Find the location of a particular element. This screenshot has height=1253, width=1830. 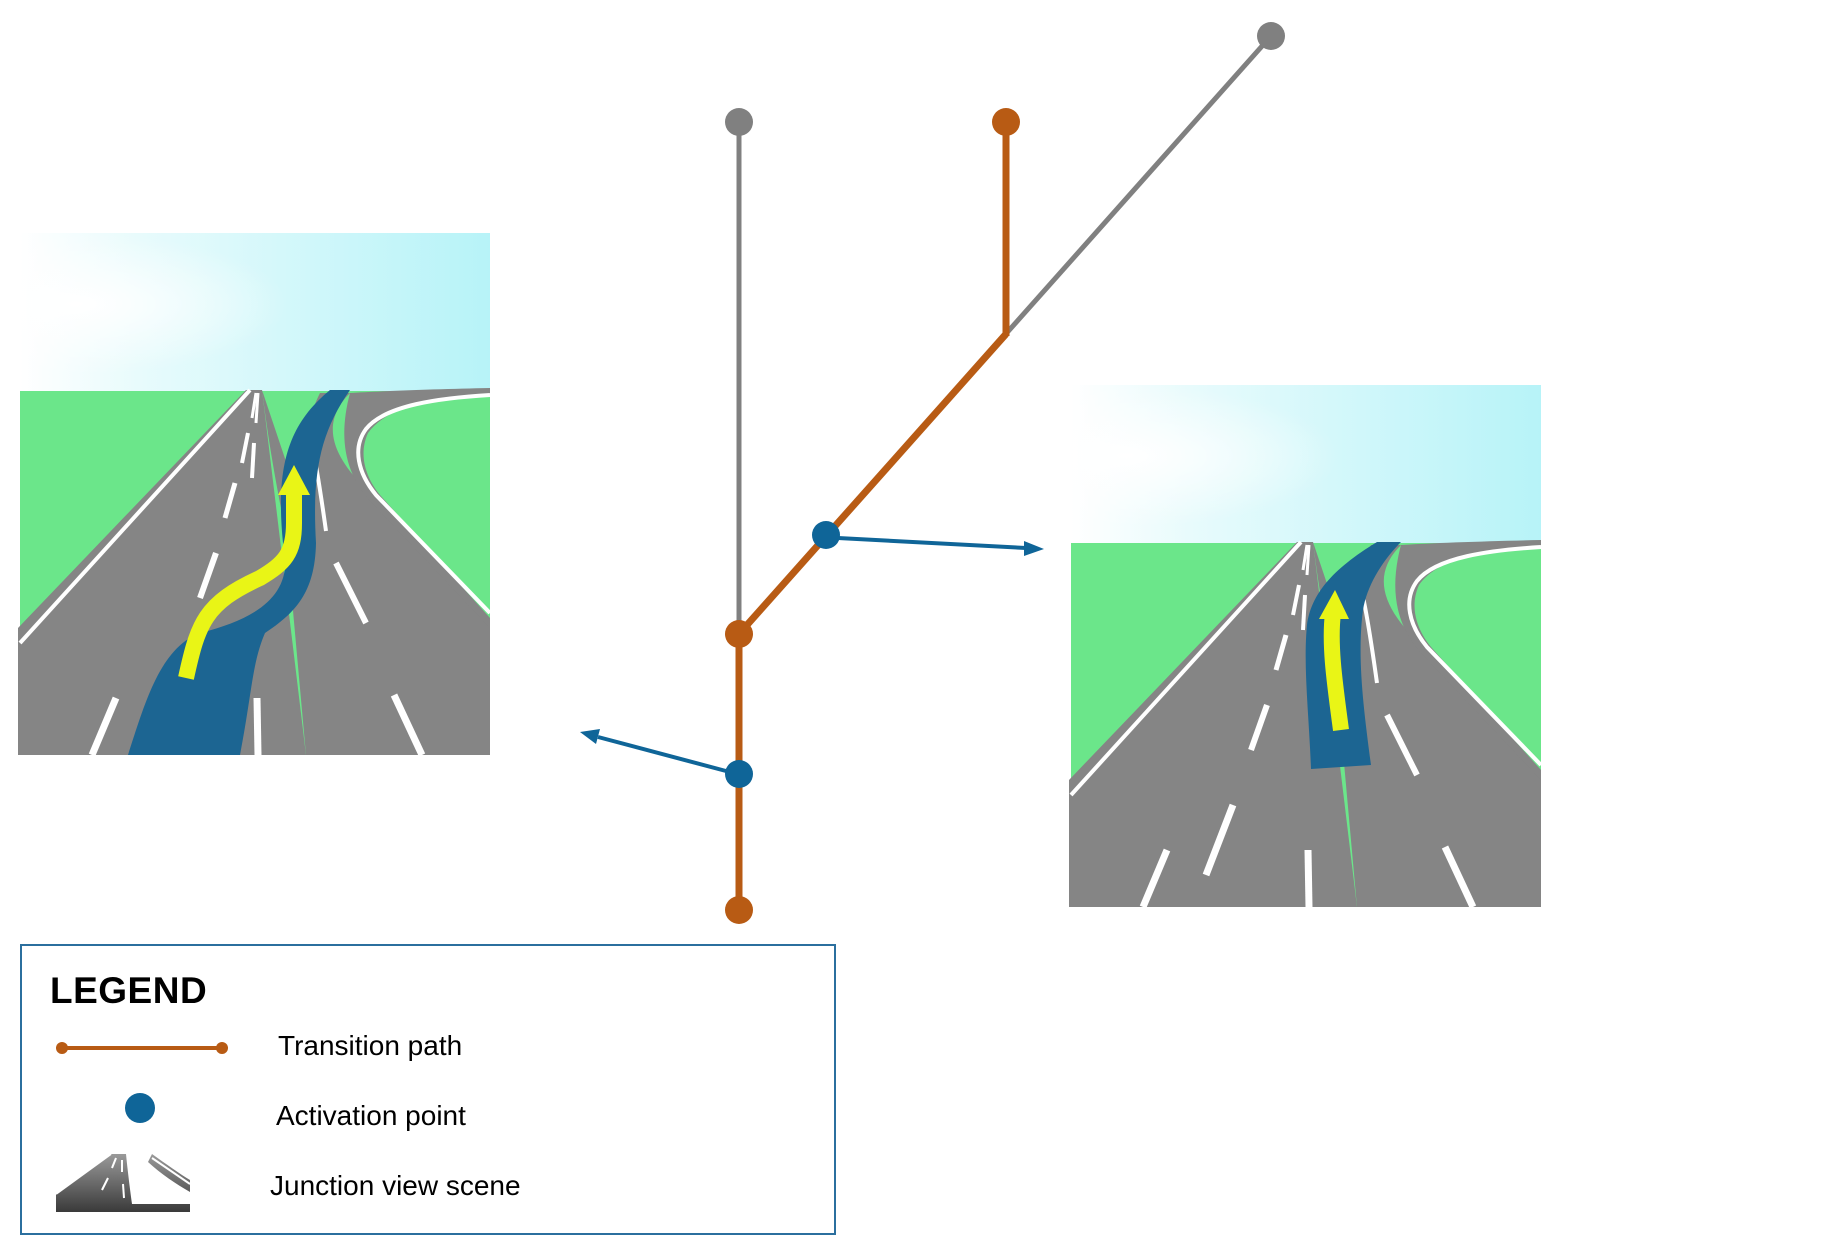

junction-view-scene-left is located at coordinates (254, 494).